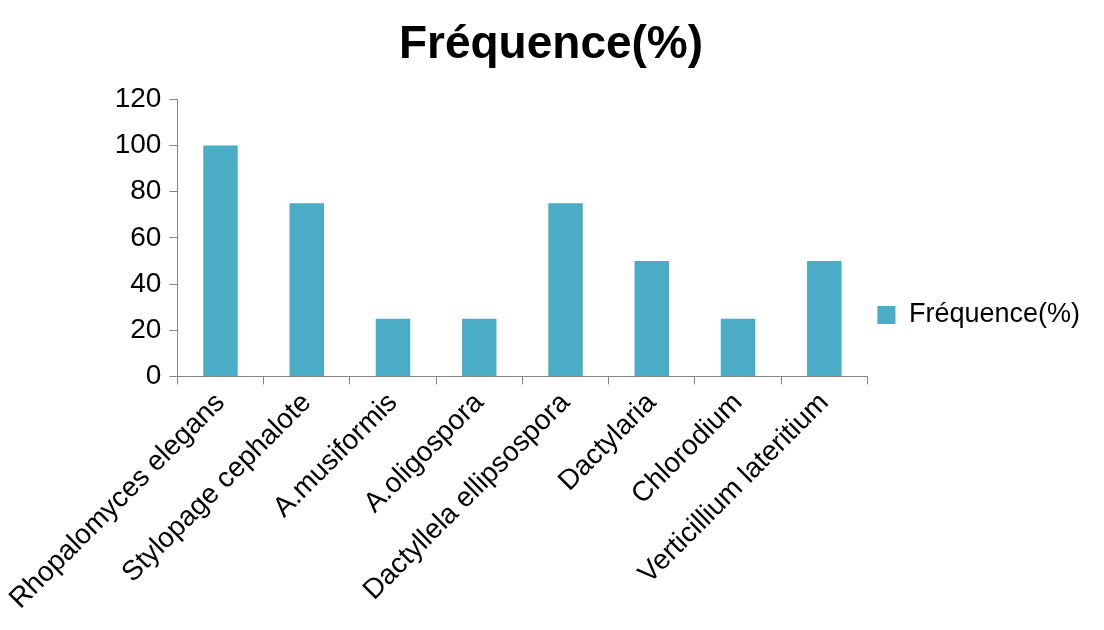  What do you see at coordinates (153, 375) in the screenshot?
I see `y-tick-label: 0` at bounding box center [153, 375].